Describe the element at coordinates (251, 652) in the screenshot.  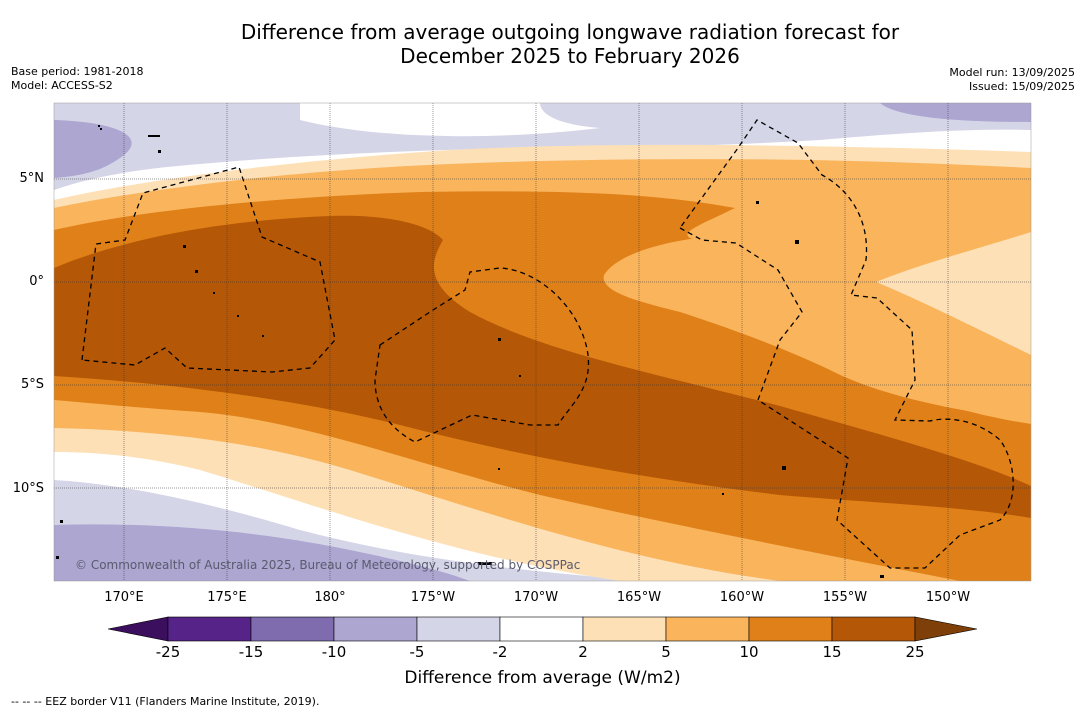
I see `colorbar-tick-label: -15` at that location.